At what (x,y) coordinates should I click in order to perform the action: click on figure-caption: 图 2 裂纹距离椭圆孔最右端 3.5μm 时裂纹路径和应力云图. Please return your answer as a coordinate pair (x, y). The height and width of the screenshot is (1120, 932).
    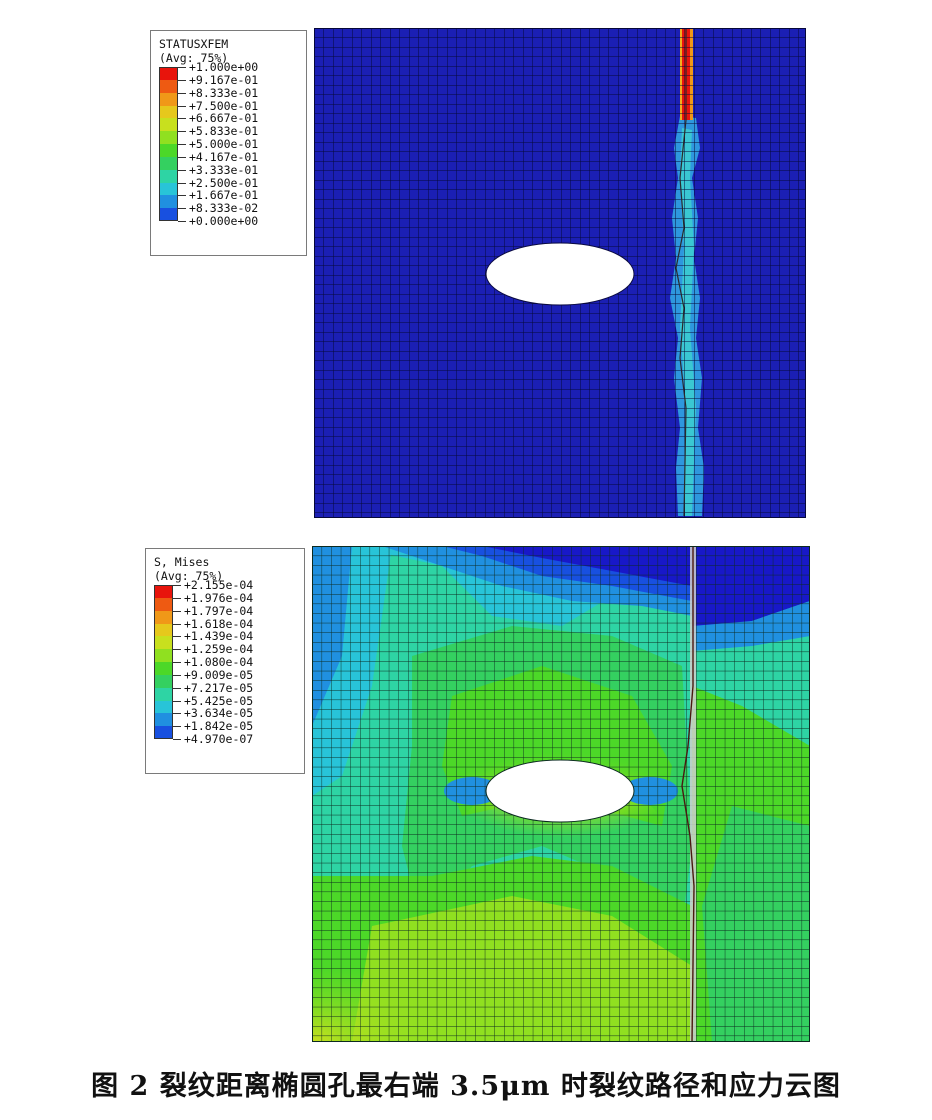
    Looking at the image, I should click on (466, 1086).